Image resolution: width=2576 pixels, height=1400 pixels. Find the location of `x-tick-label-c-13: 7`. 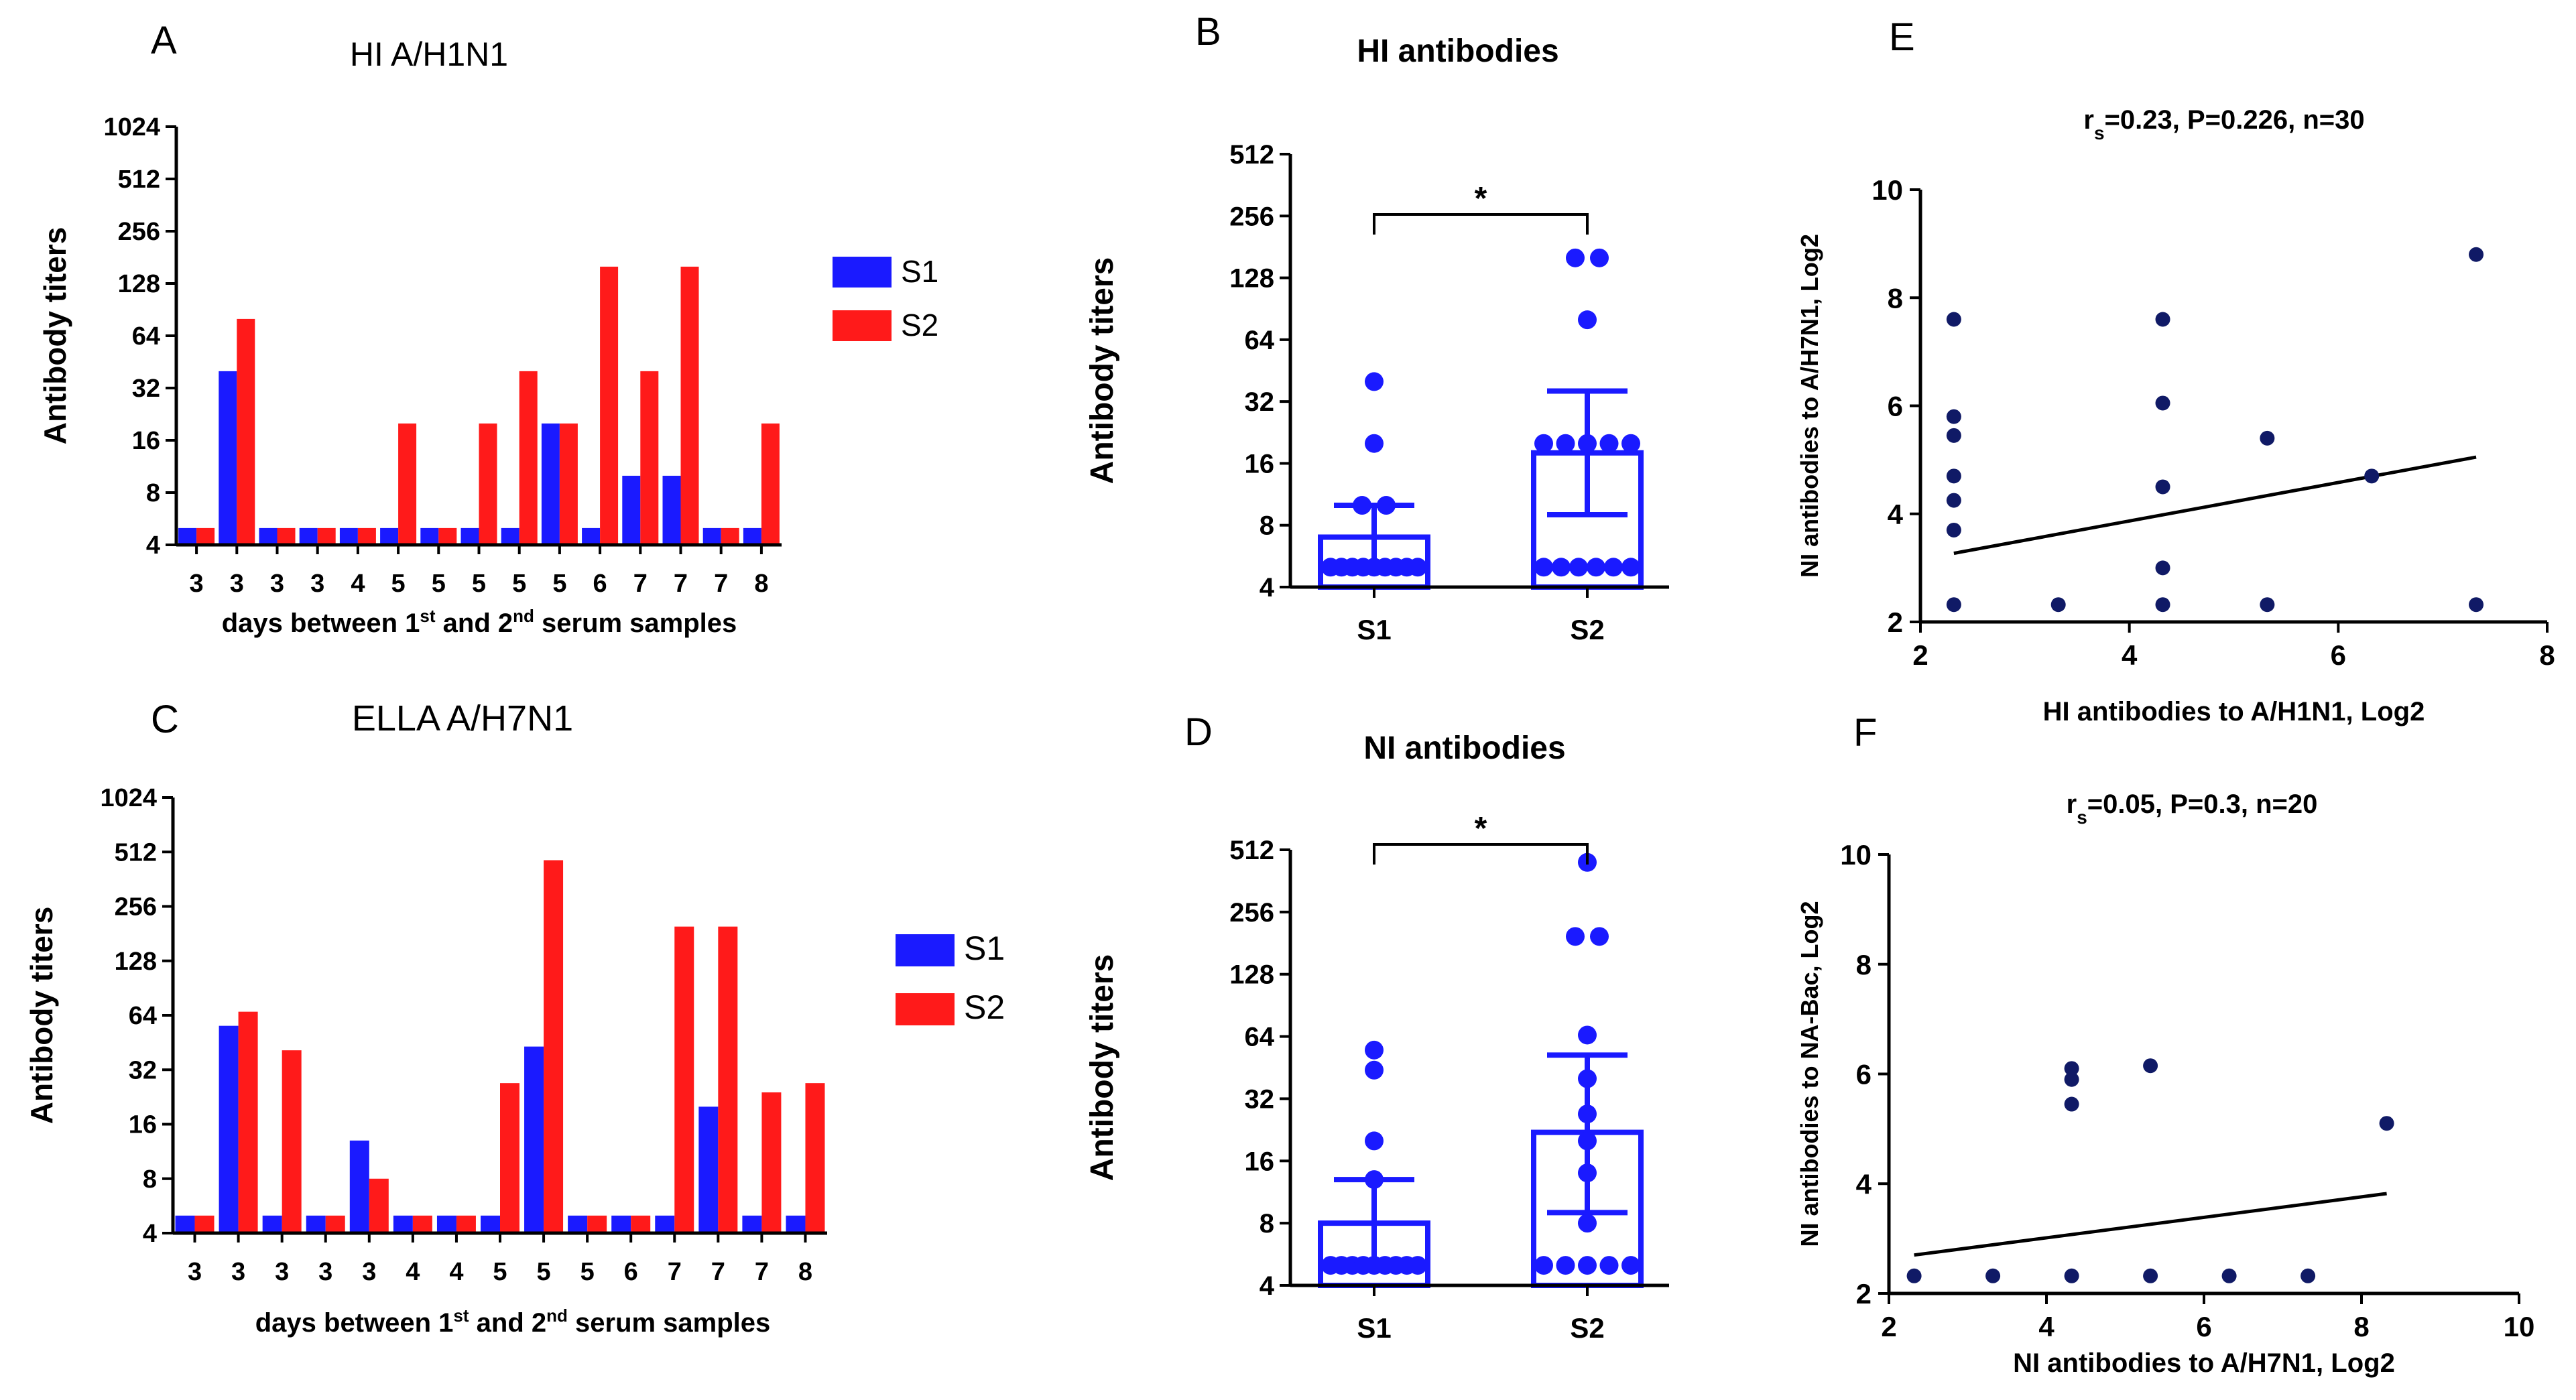

x-tick-label-c-13: 7 is located at coordinates (762, 1272).